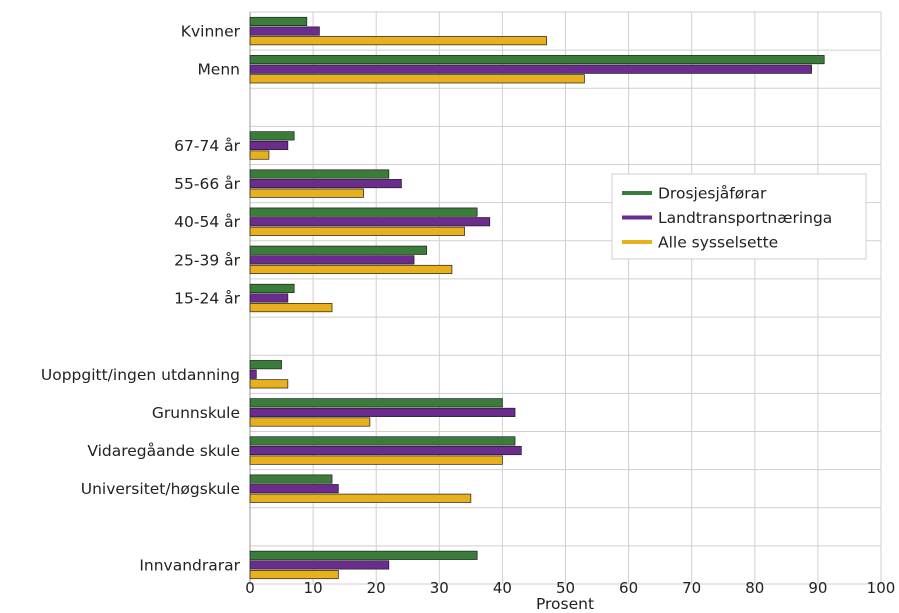 This screenshot has width=899, height=613. What do you see at coordinates (718, 243) in the screenshot?
I see `legend-label: Alle sysselsette` at bounding box center [718, 243].